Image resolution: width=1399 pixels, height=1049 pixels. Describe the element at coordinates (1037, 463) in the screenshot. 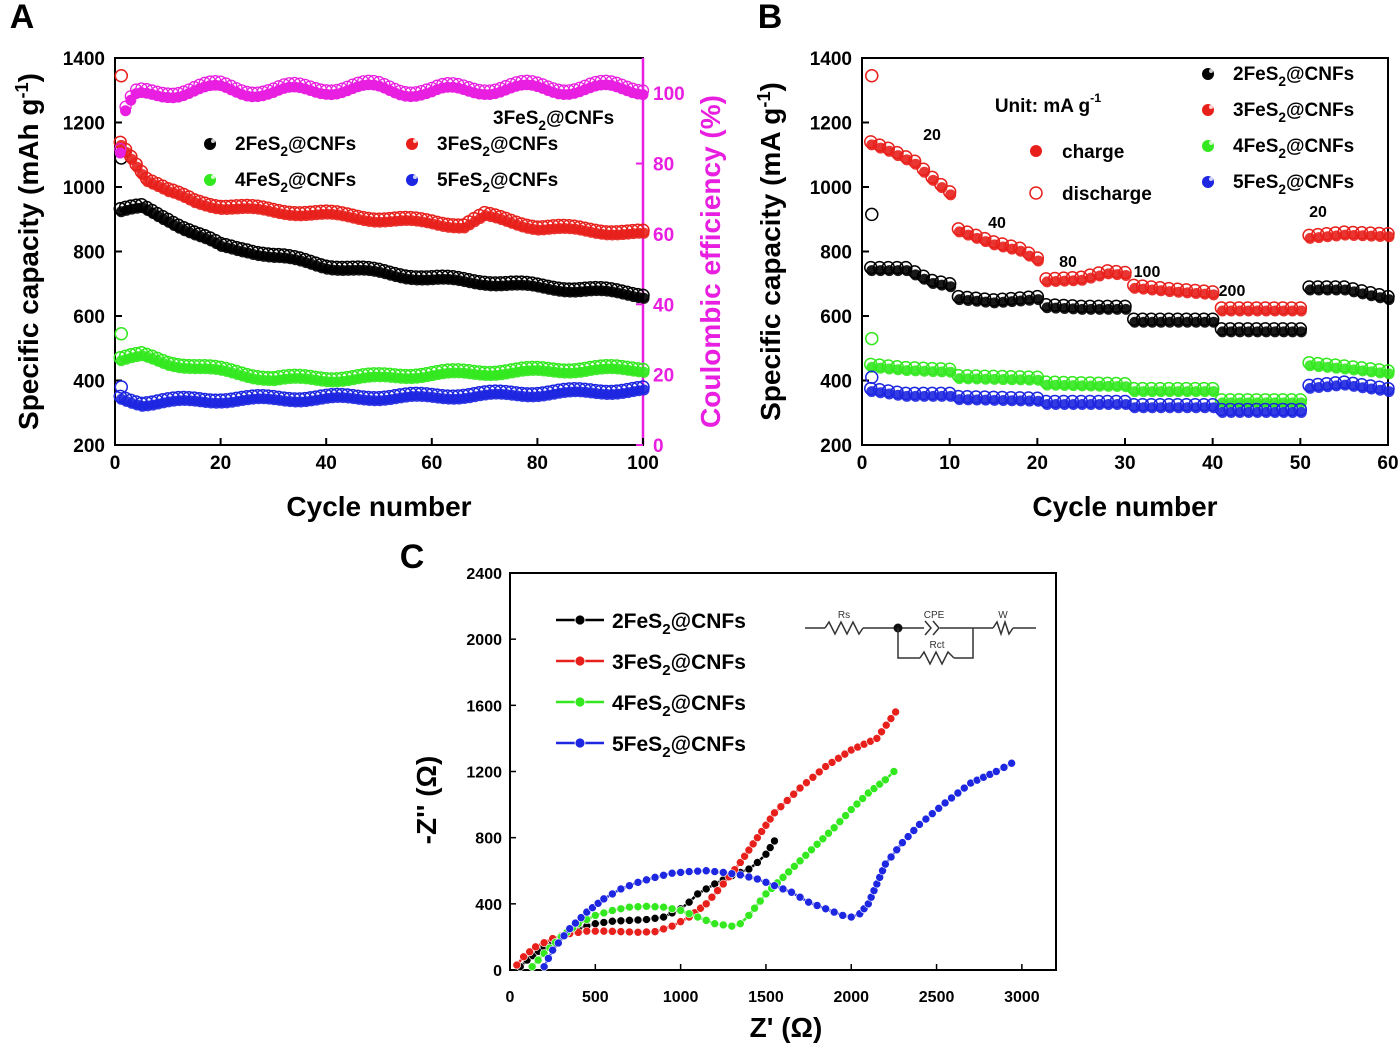

I see `x-tick-label-b: 20` at that location.